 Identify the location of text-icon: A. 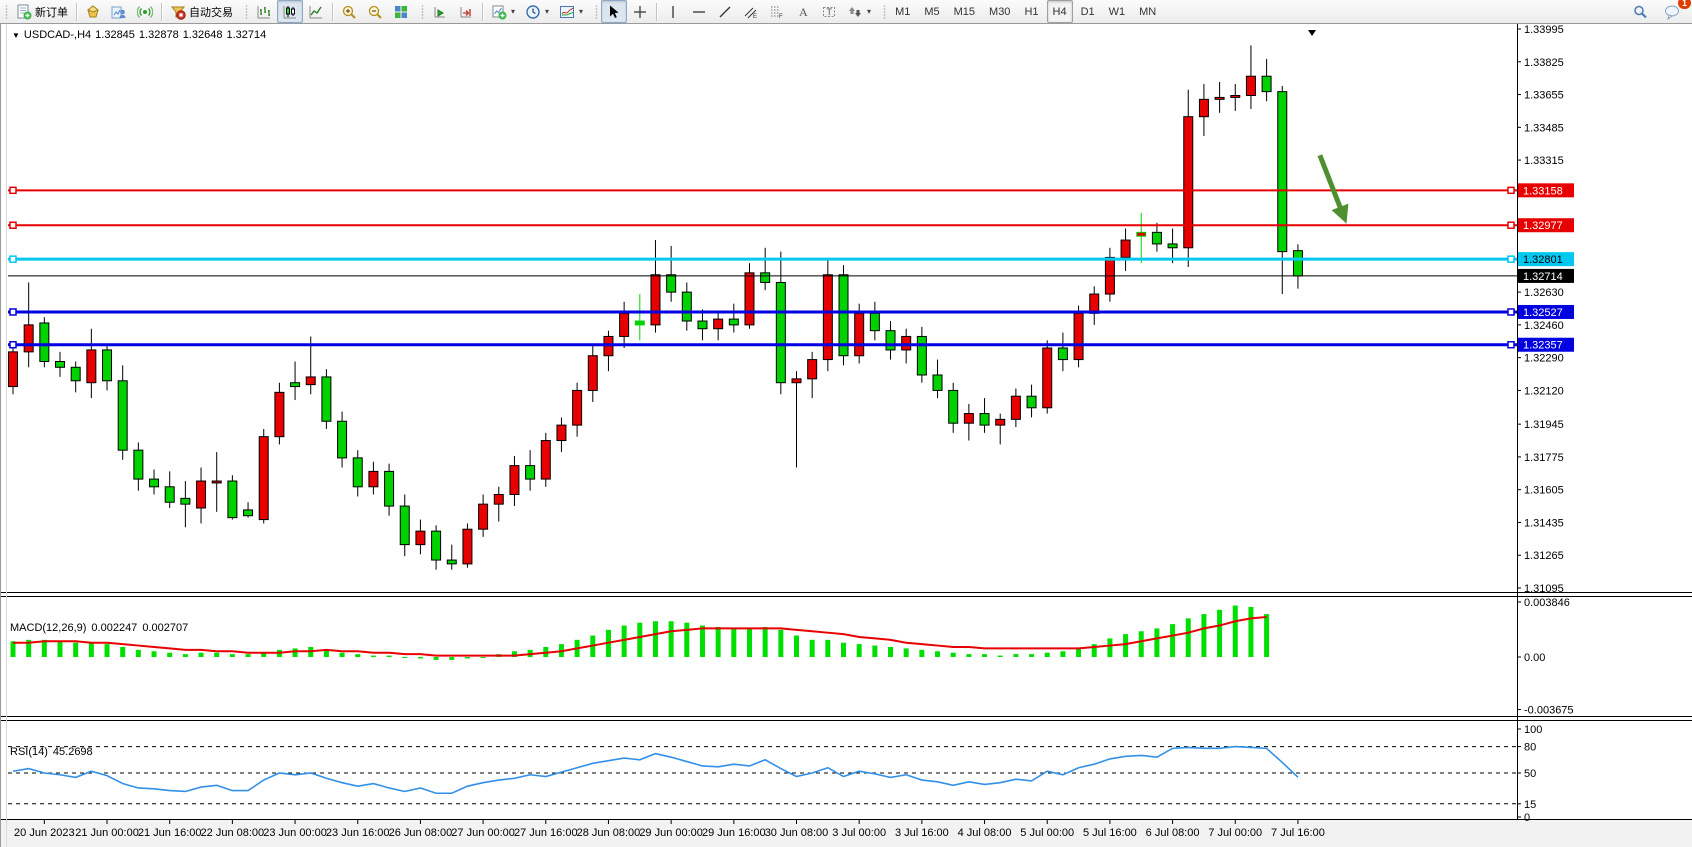
(803, 12).